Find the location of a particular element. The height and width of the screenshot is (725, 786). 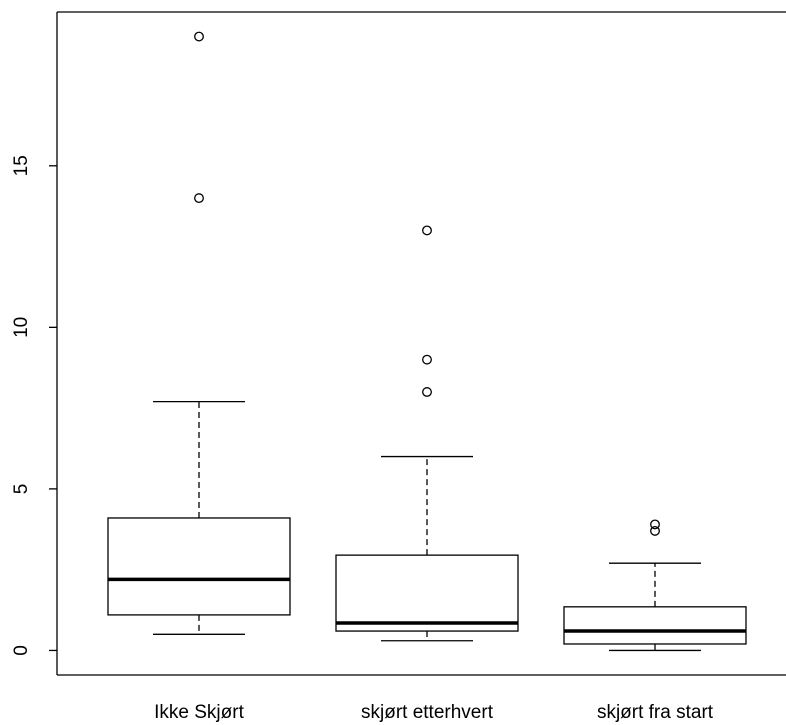

y-tick-label: 15 is located at coordinates (21, 165).